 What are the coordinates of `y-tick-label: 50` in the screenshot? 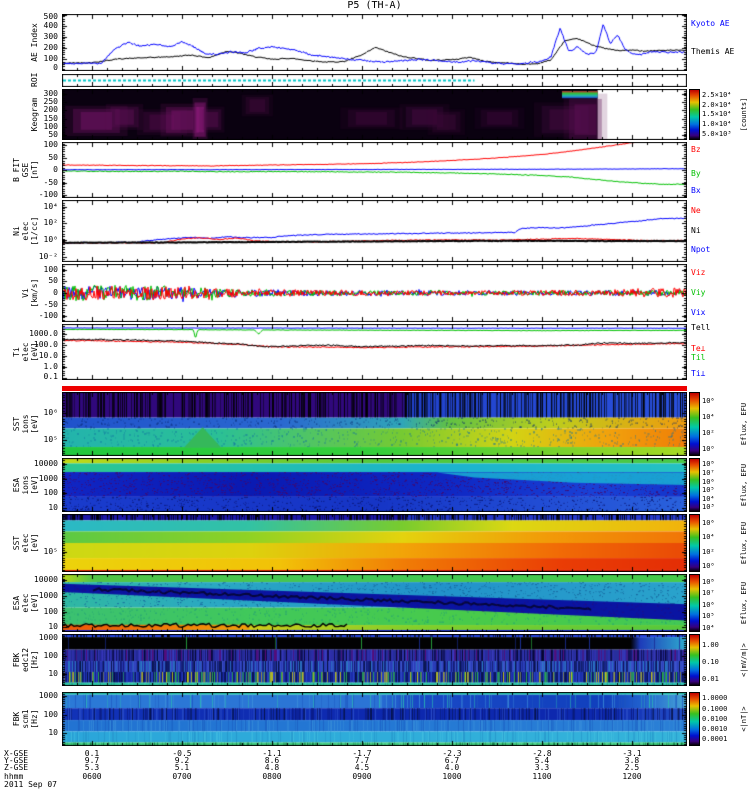 It's located at (53, 157).